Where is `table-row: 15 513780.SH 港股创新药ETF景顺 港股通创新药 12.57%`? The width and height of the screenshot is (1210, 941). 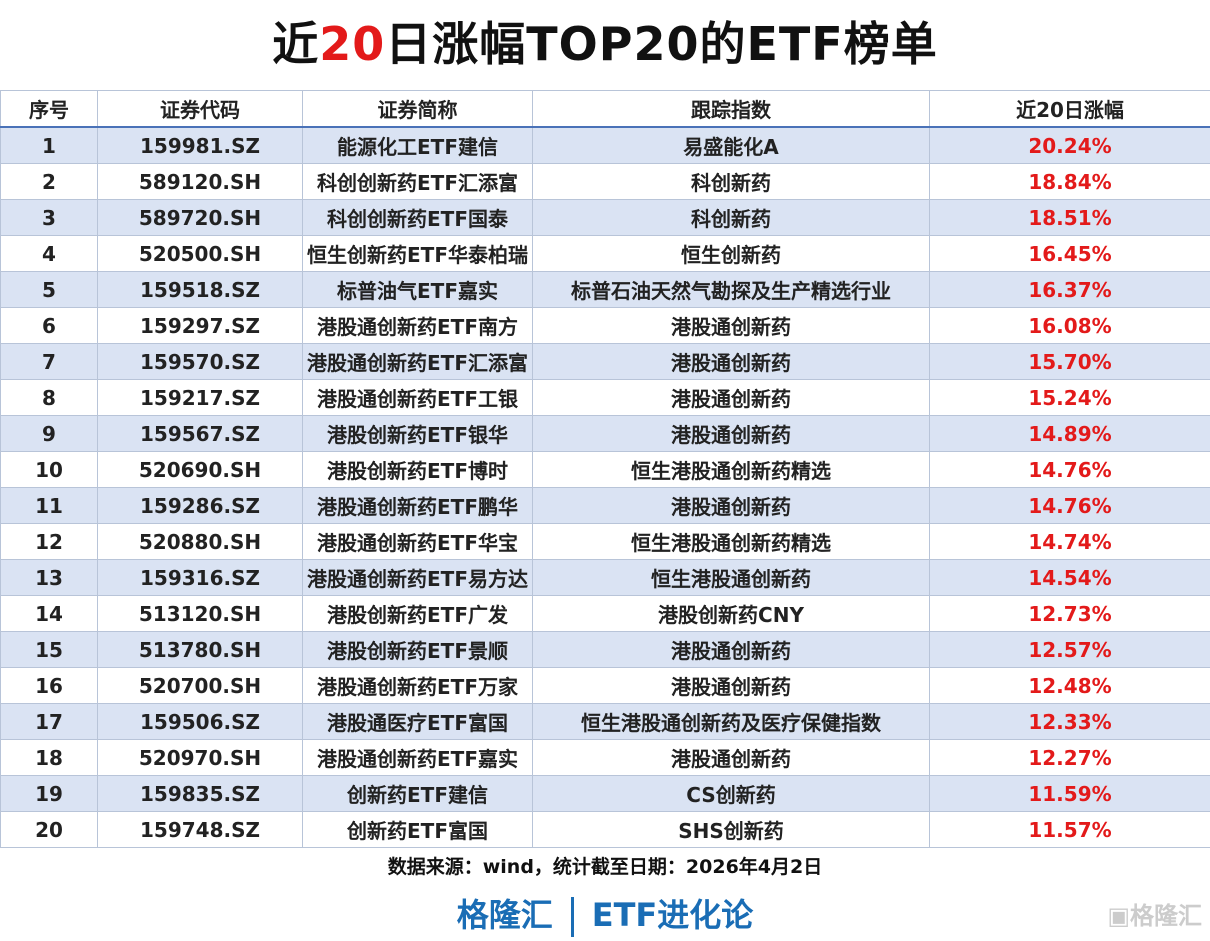 table-row: 15 513780.SH 港股创新药ETF景顺 港股通创新药 12.57% is located at coordinates (605, 649).